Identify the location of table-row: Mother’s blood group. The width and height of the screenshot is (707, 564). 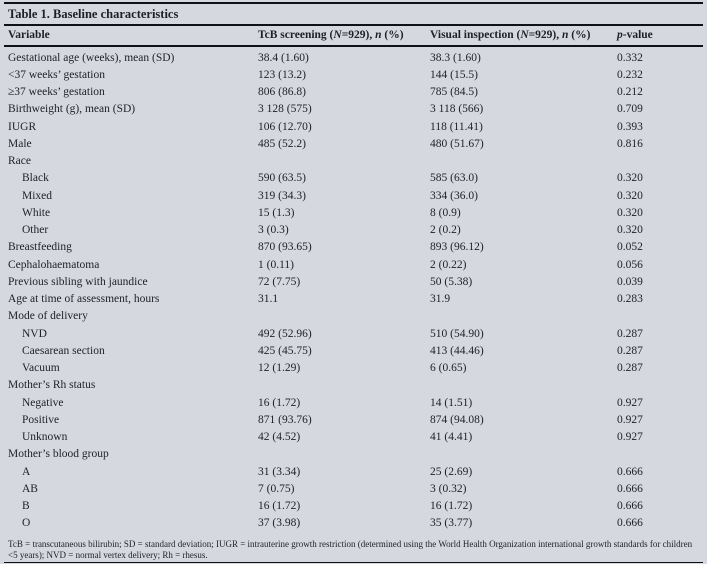
(353, 454).